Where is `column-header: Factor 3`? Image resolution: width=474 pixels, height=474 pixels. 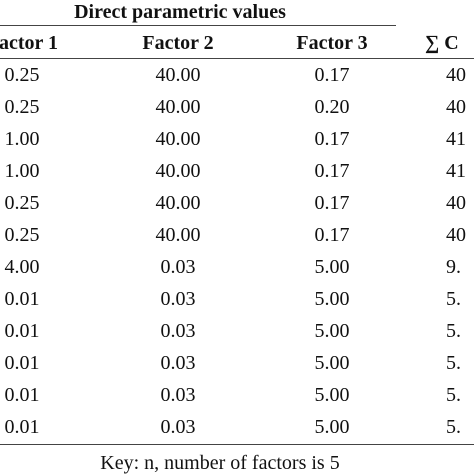 column-header: Factor 3 is located at coordinates (332, 43).